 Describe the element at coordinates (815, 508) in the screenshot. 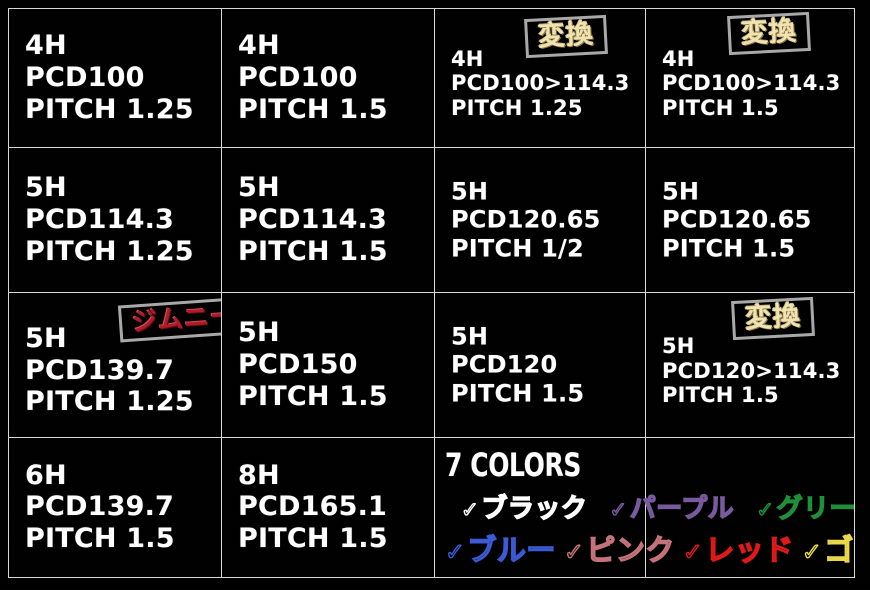

I see `color-option-label: グリーン` at that location.